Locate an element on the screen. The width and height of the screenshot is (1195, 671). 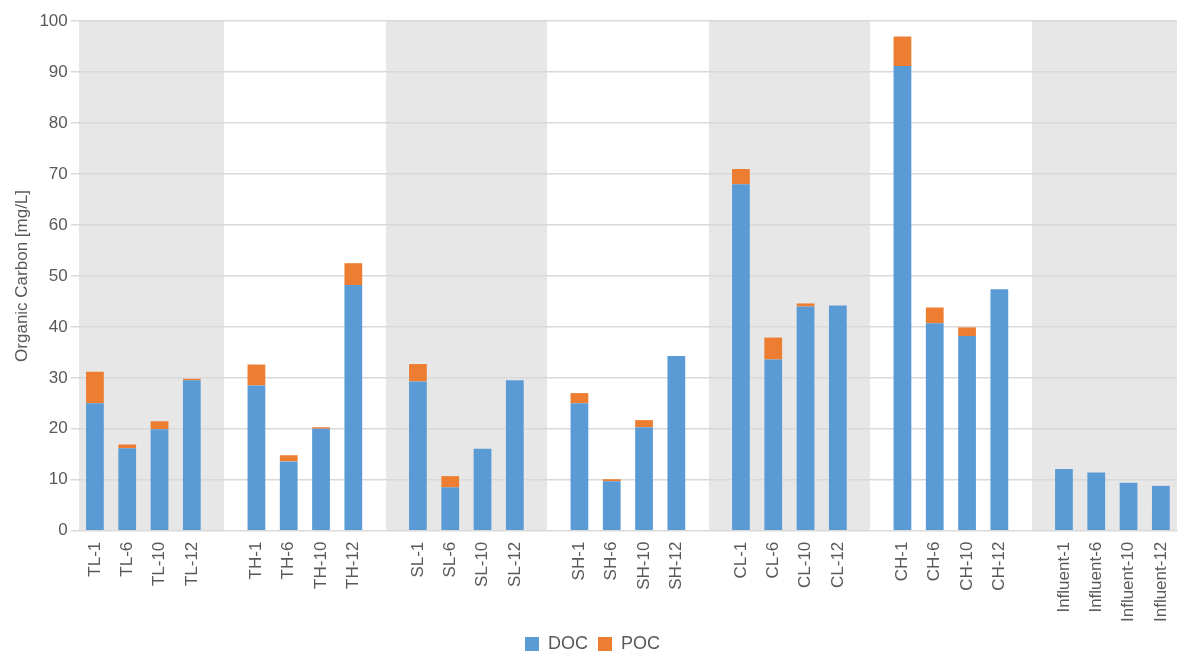
x-tick-label: TH-6 is located at coordinates (288, 560).